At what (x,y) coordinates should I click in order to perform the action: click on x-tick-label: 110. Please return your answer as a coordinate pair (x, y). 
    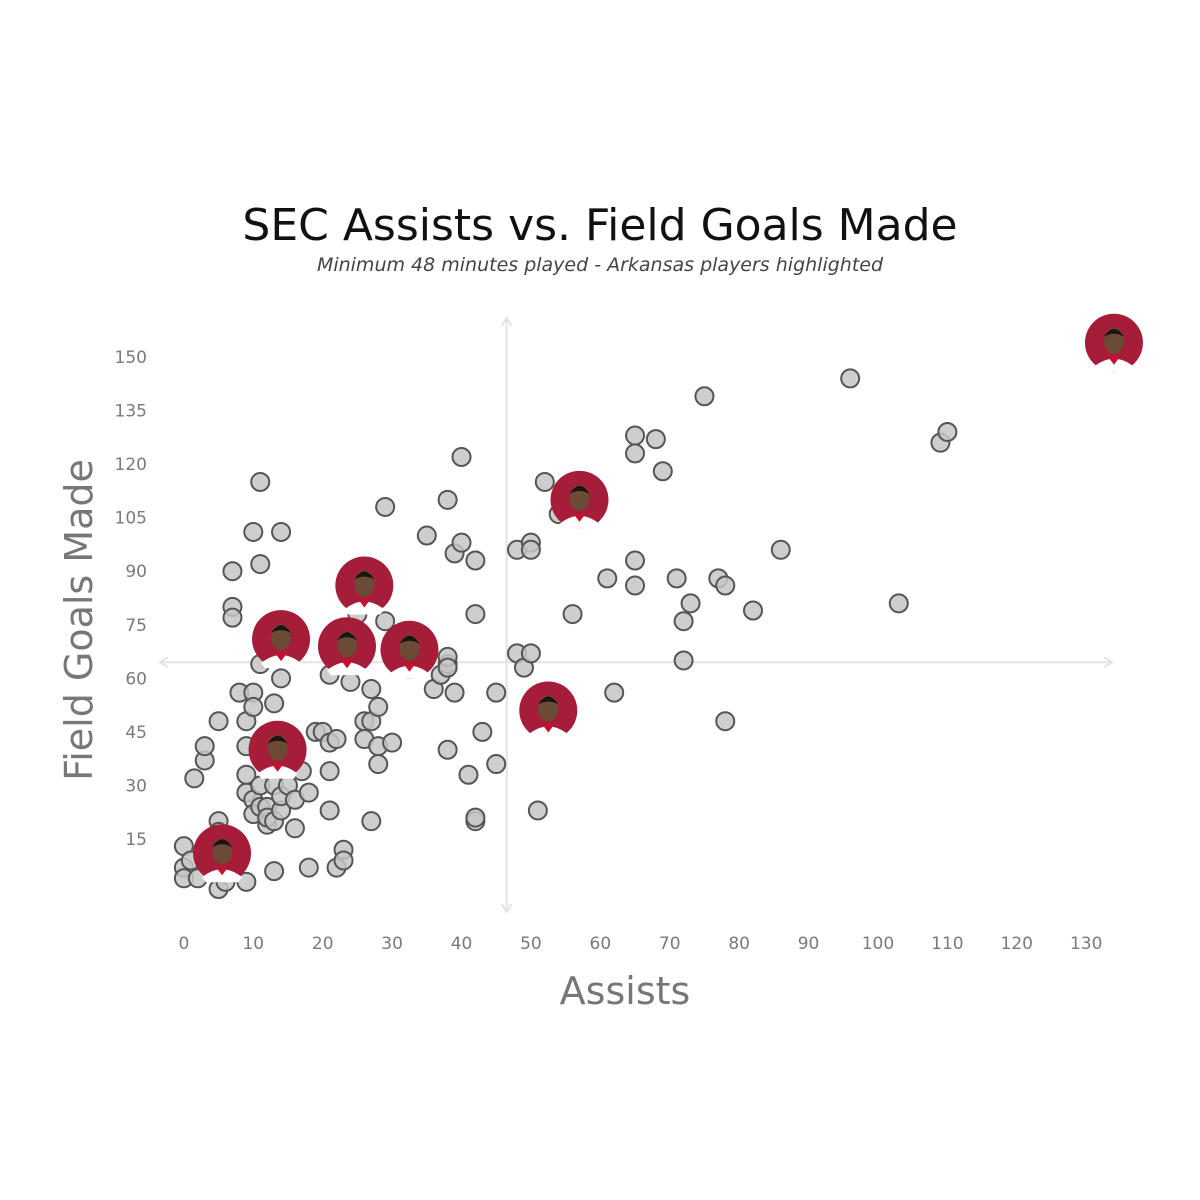
    Looking at the image, I should click on (947, 944).